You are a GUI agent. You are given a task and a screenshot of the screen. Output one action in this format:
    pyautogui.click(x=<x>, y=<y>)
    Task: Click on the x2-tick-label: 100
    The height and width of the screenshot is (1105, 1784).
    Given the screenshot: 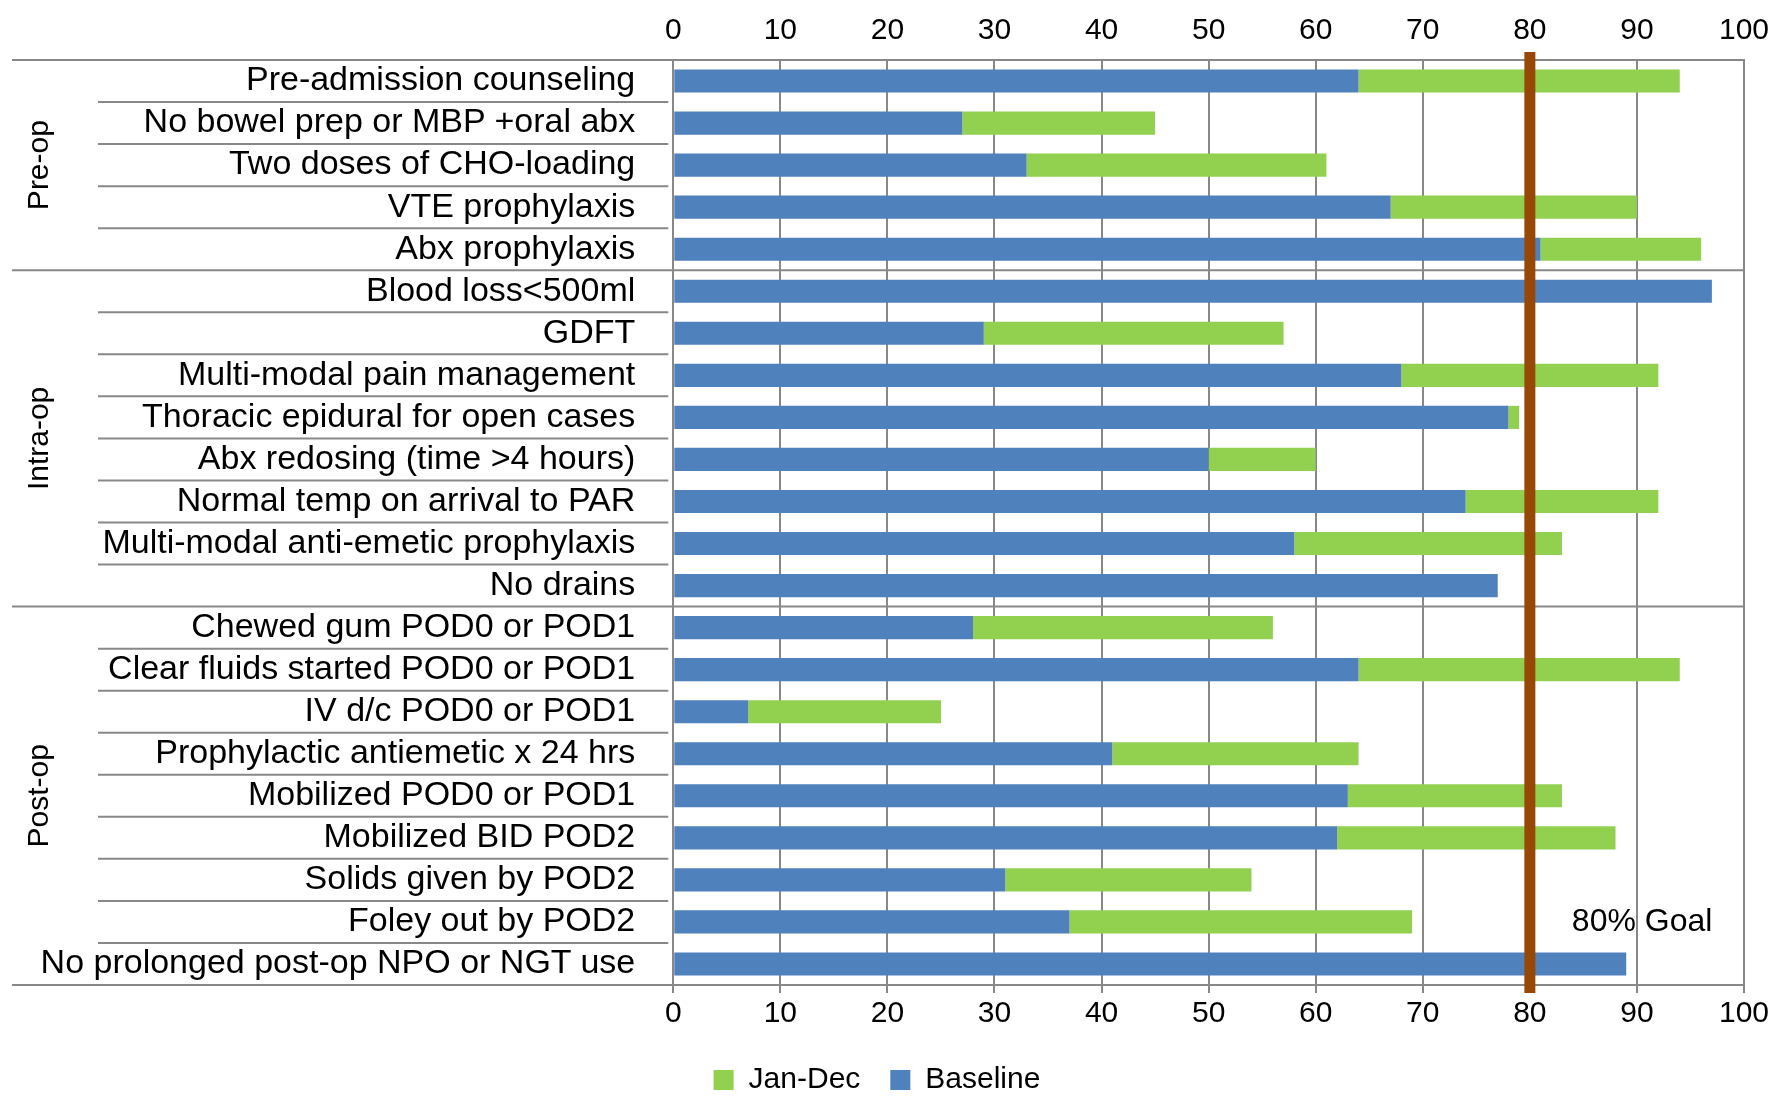 What is the action you would take?
    pyautogui.click(x=1744, y=1012)
    